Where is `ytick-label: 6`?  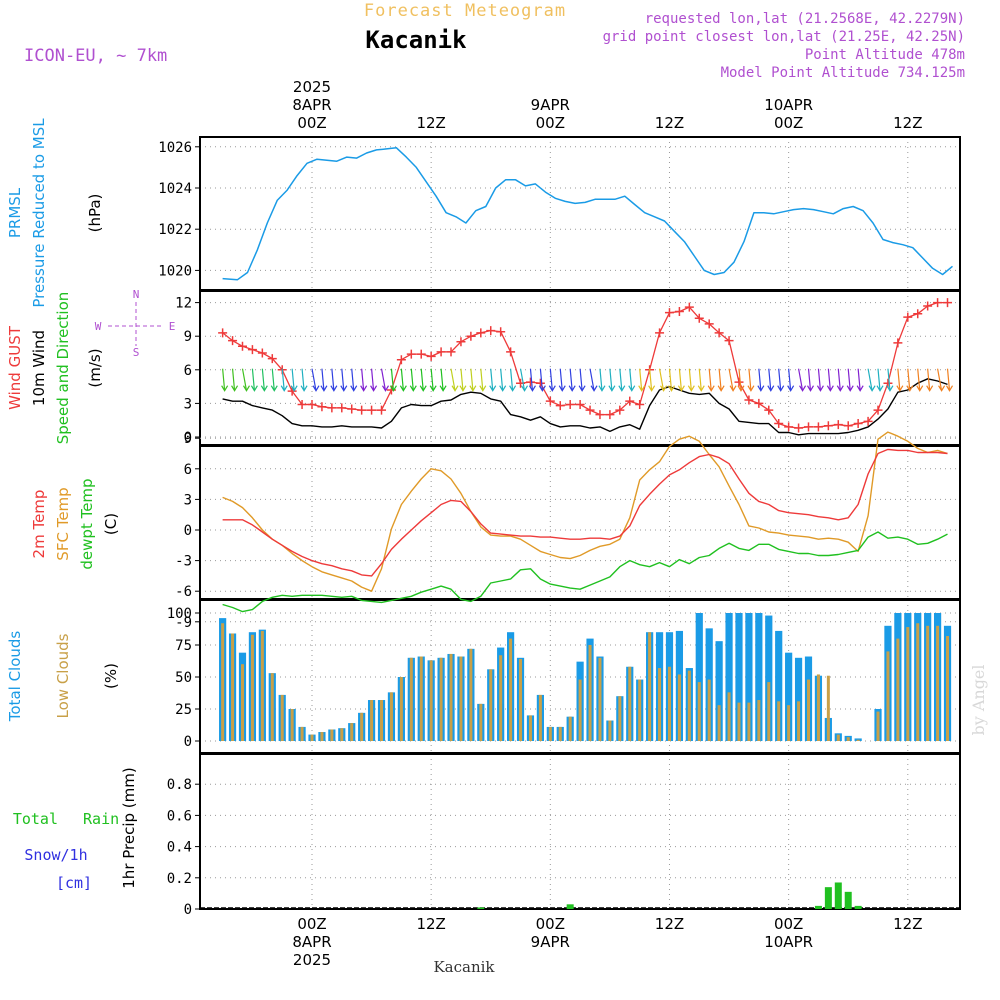 ytick-label: 6 is located at coordinates (188, 470).